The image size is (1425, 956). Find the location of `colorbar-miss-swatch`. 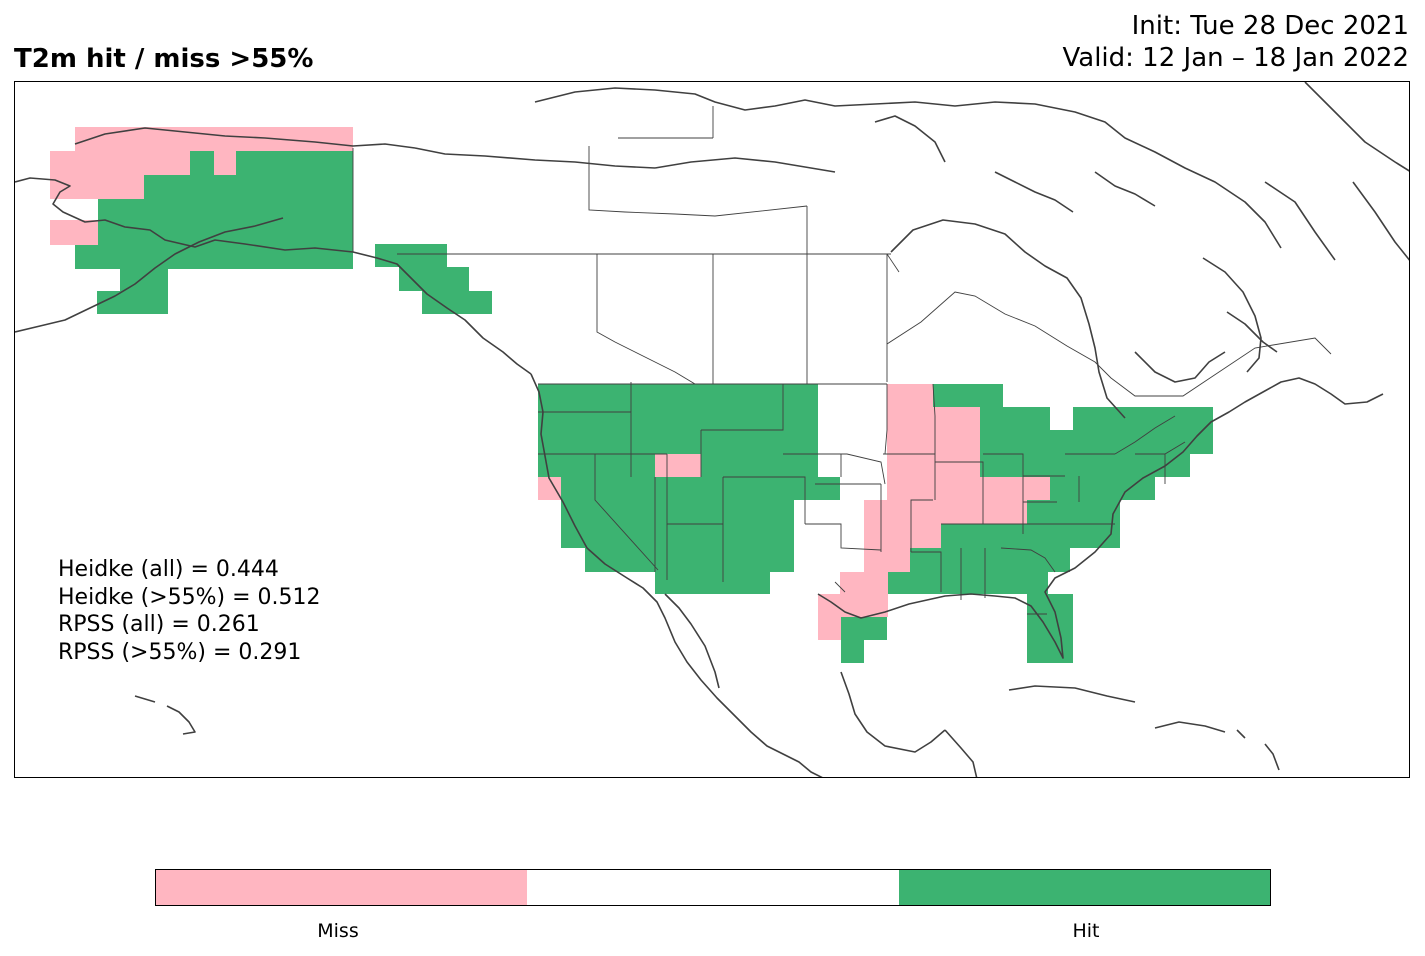

colorbar-miss-swatch is located at coordinates (342, 887).